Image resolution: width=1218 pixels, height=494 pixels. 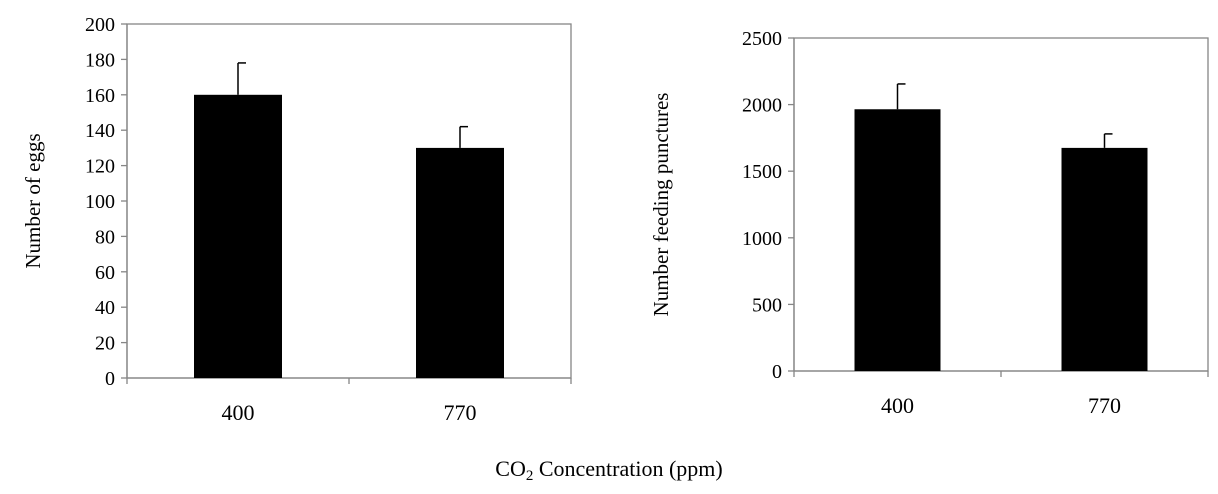 What do you see at coordinates (767, 305) in the screenshot?
I see `y-tick-label: 500` at bounding box center [767, 305].